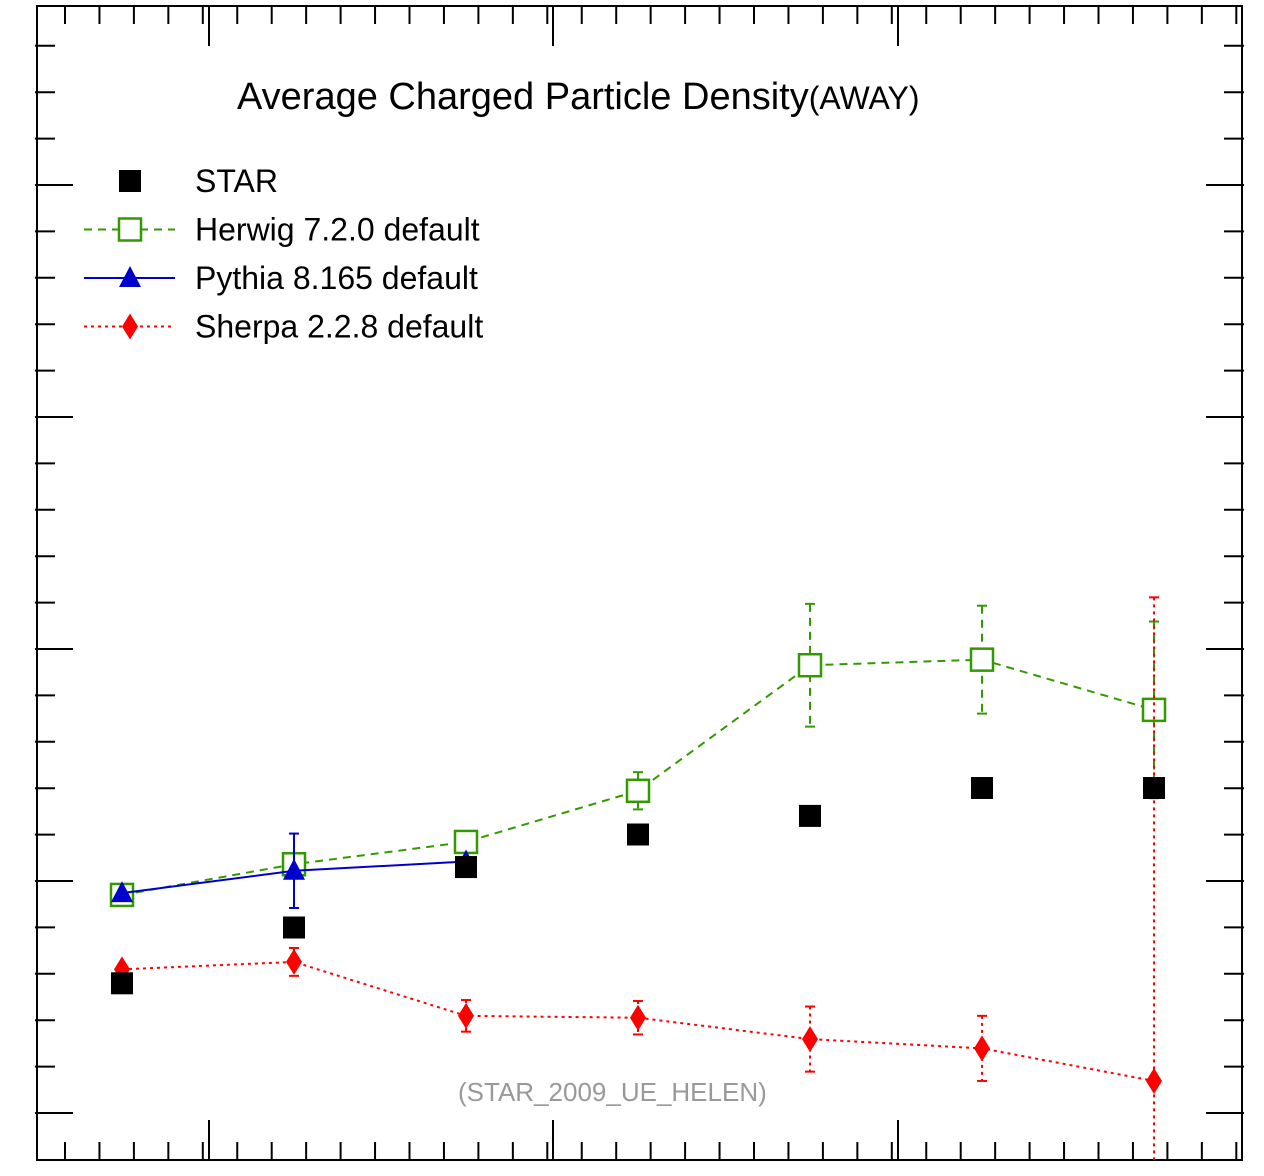 The image size is (1264, 1176). Describe the element at coordinates (578, 97) in the screenshot. I see `chart-title: Average Charged Particle Density(AWAY)` at that location.